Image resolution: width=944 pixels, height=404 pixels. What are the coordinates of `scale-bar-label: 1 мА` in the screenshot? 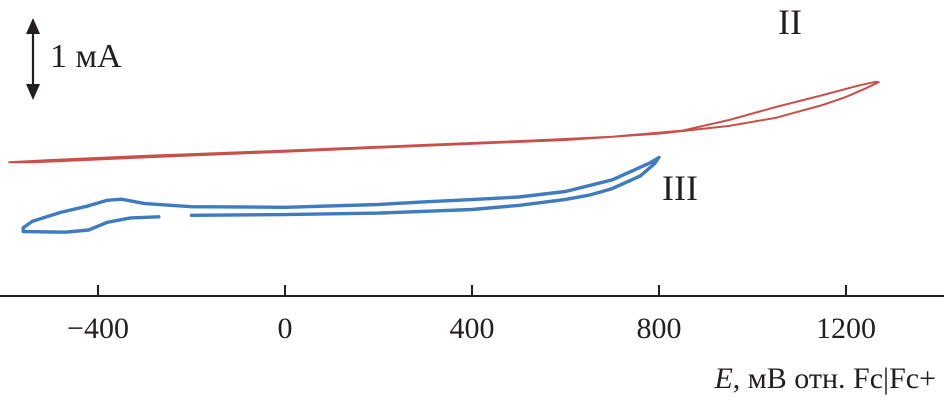 It's located at (86, 56).